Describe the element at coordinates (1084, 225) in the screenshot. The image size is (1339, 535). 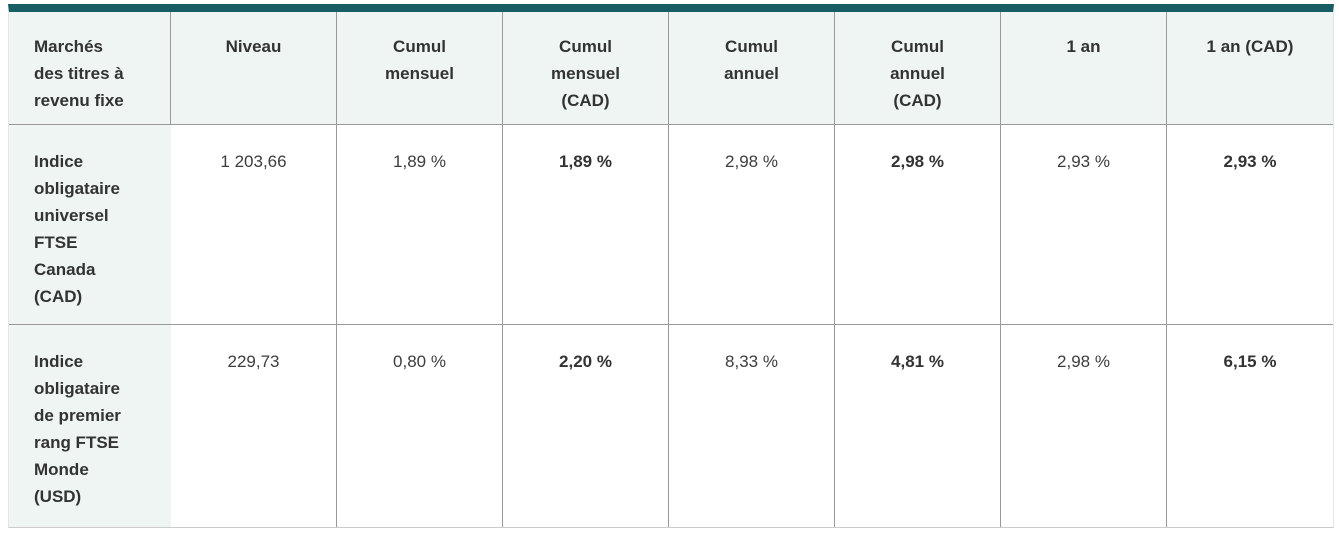
I see `cell-1an: 2,93 %` at that location.